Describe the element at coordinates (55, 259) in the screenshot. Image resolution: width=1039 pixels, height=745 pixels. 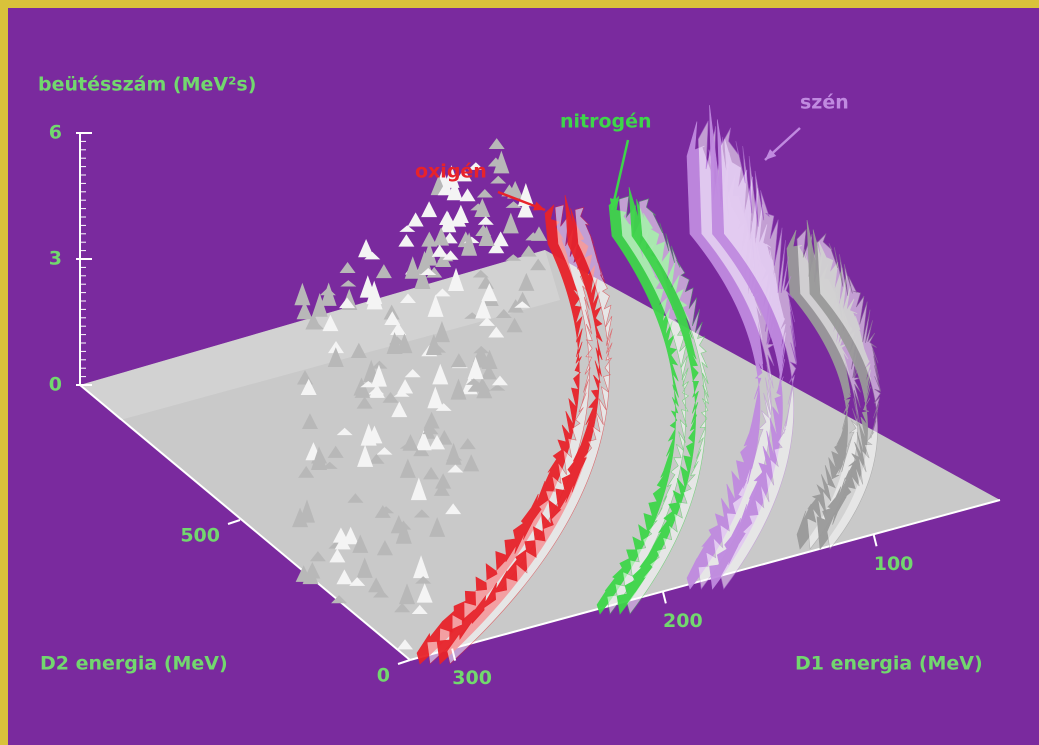
I see `z-tick-label: 3` at that location.